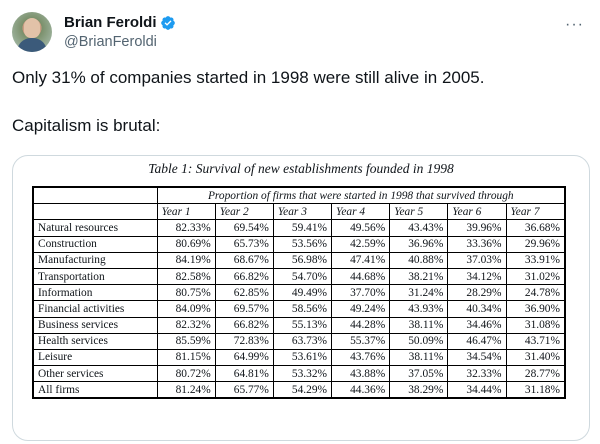  What do you see at coordinates (110, 22) in the screenshot?
I see `author-display-name: Brian Feroldi` at bounding box center [110, 22].